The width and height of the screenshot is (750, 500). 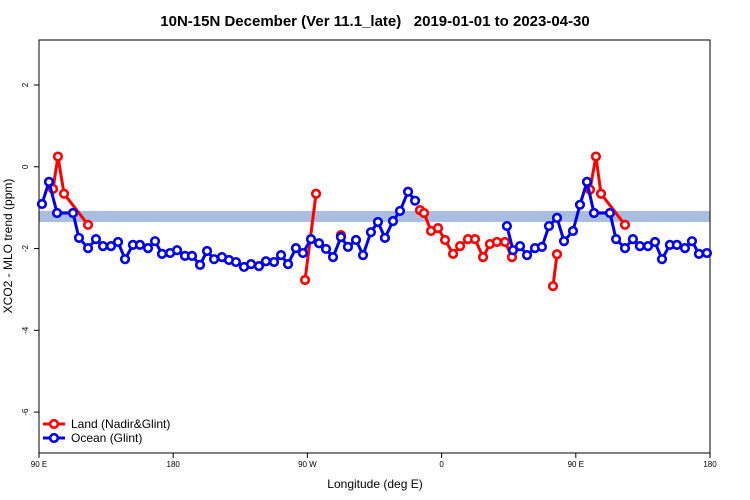 I want to click on y-tick-label: 2, so click(x=25, y=84).